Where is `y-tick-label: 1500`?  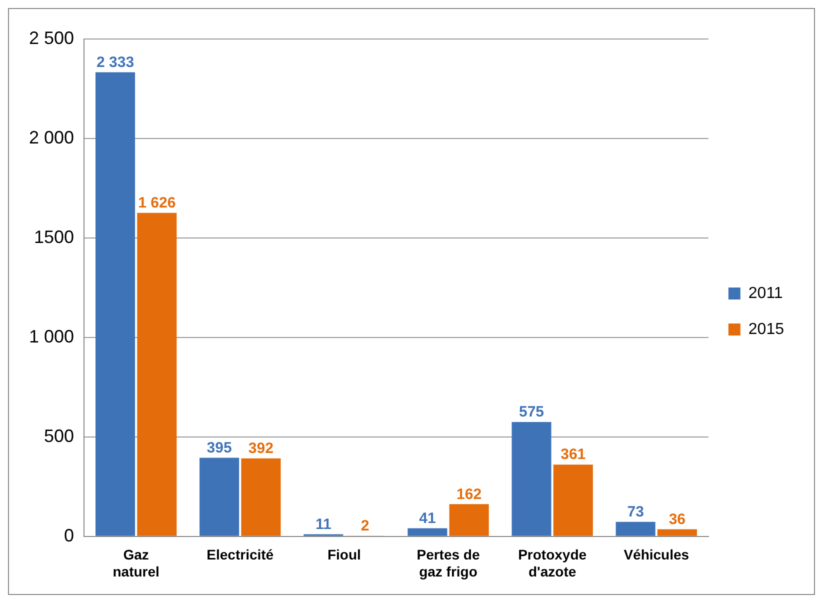 y-tick-label: 1500 is located at coordinates (54, 236).